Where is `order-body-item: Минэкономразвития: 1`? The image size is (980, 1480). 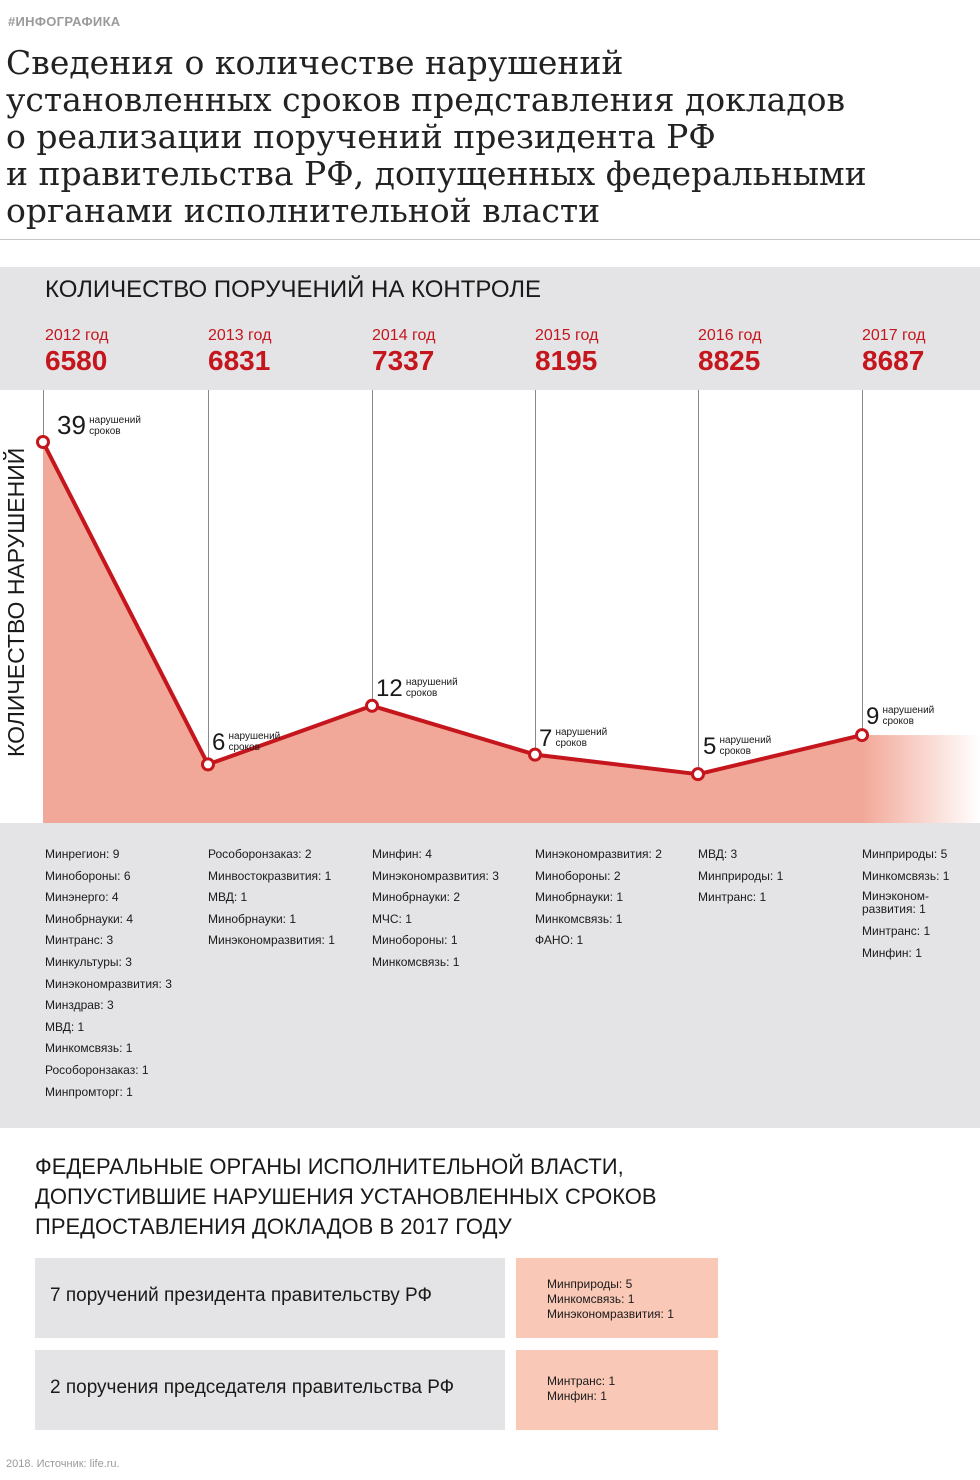 order-body-item: Минэкономразвития: 1 is located at coordinates (610, 1314).